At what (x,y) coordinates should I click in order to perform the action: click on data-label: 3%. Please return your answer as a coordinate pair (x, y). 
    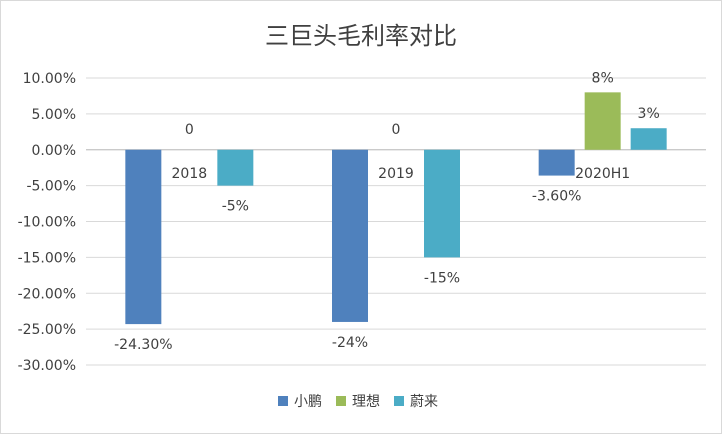
    Looking at the image, I should click on (649, 114).